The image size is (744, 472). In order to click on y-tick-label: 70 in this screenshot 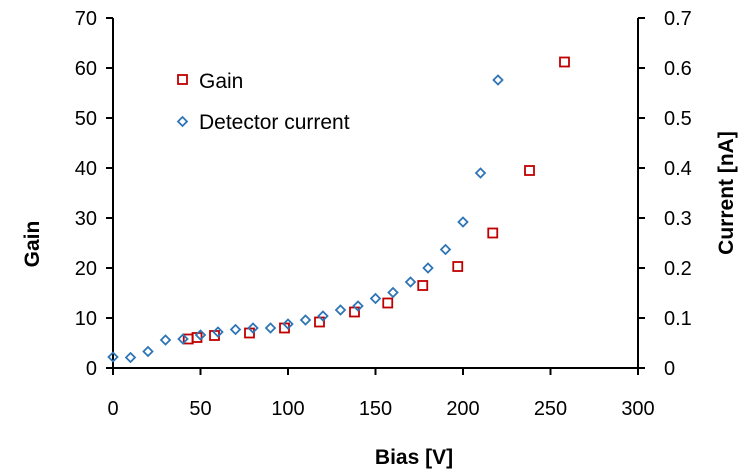, I will do `click(86, 19)`.